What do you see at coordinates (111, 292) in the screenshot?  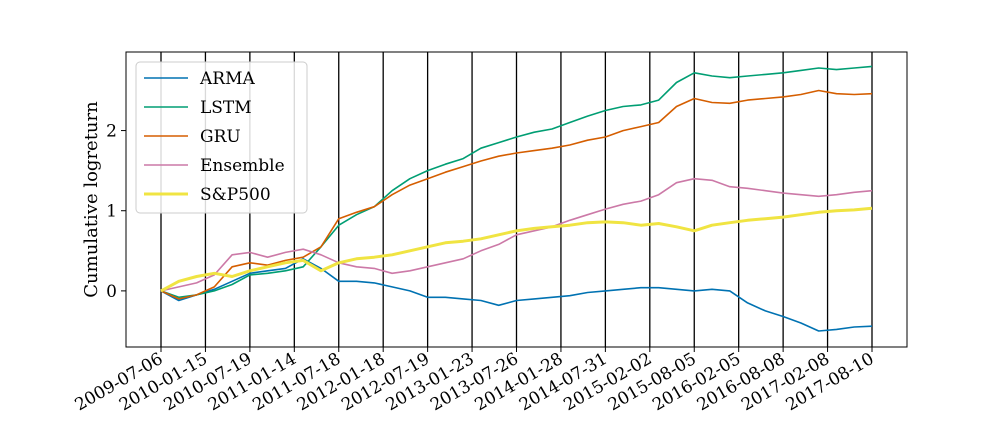 I see `y-tick-label: 0` at bounding box center [111, 292].